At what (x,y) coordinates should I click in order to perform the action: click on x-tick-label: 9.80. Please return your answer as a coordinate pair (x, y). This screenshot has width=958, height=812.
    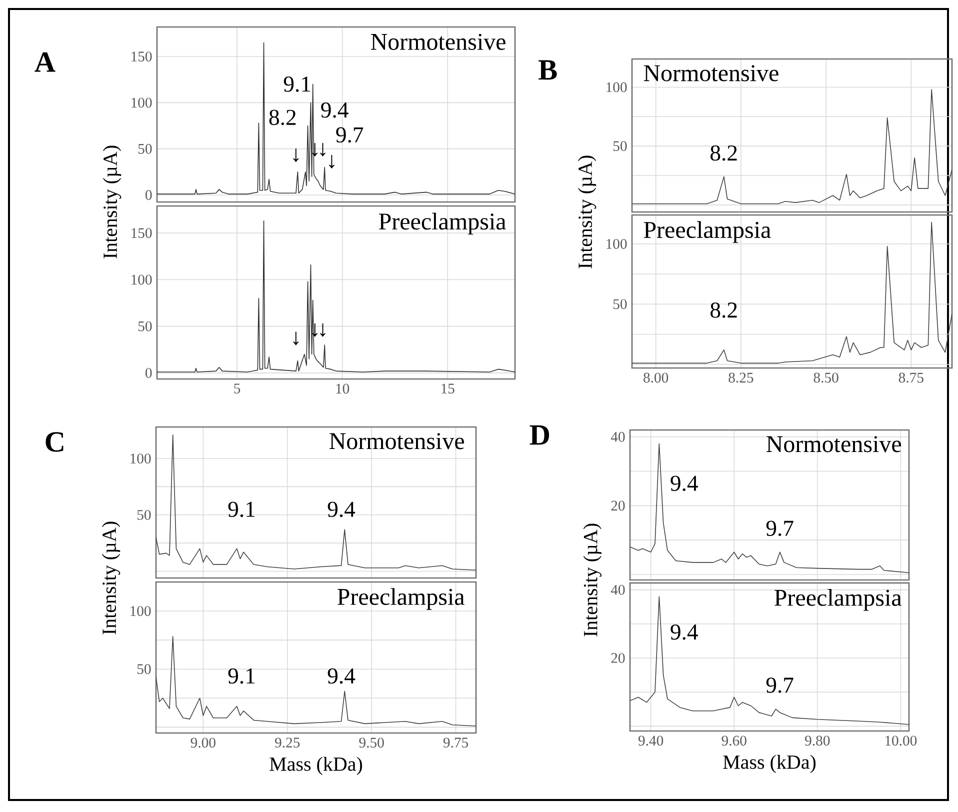
    Looking at the image, I should click on (817, 741).